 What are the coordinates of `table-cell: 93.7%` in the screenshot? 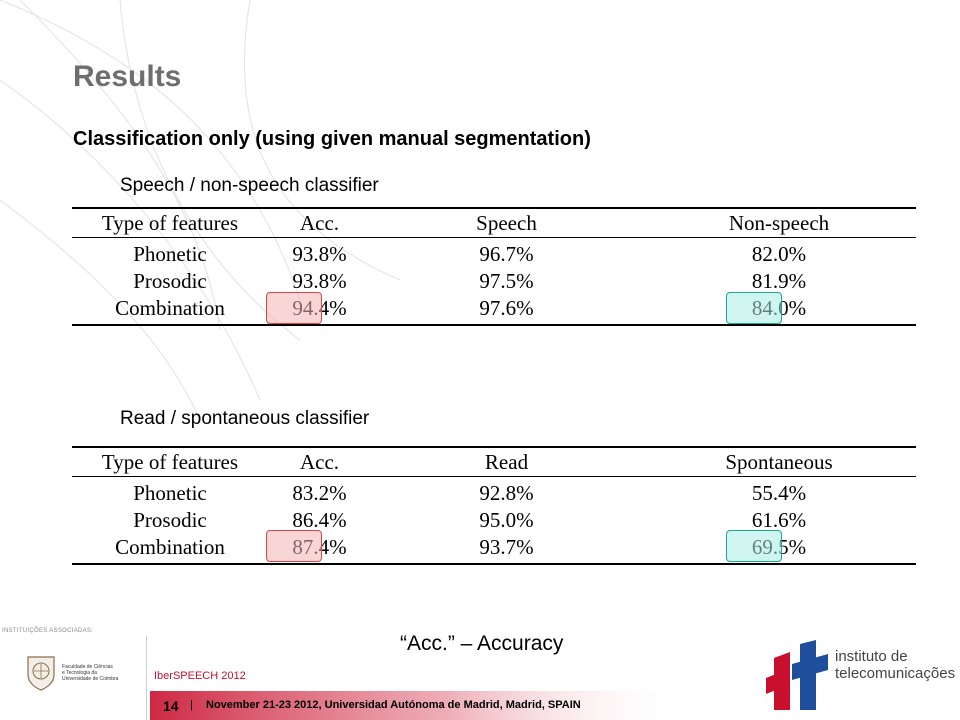 It's located at (506, 547).